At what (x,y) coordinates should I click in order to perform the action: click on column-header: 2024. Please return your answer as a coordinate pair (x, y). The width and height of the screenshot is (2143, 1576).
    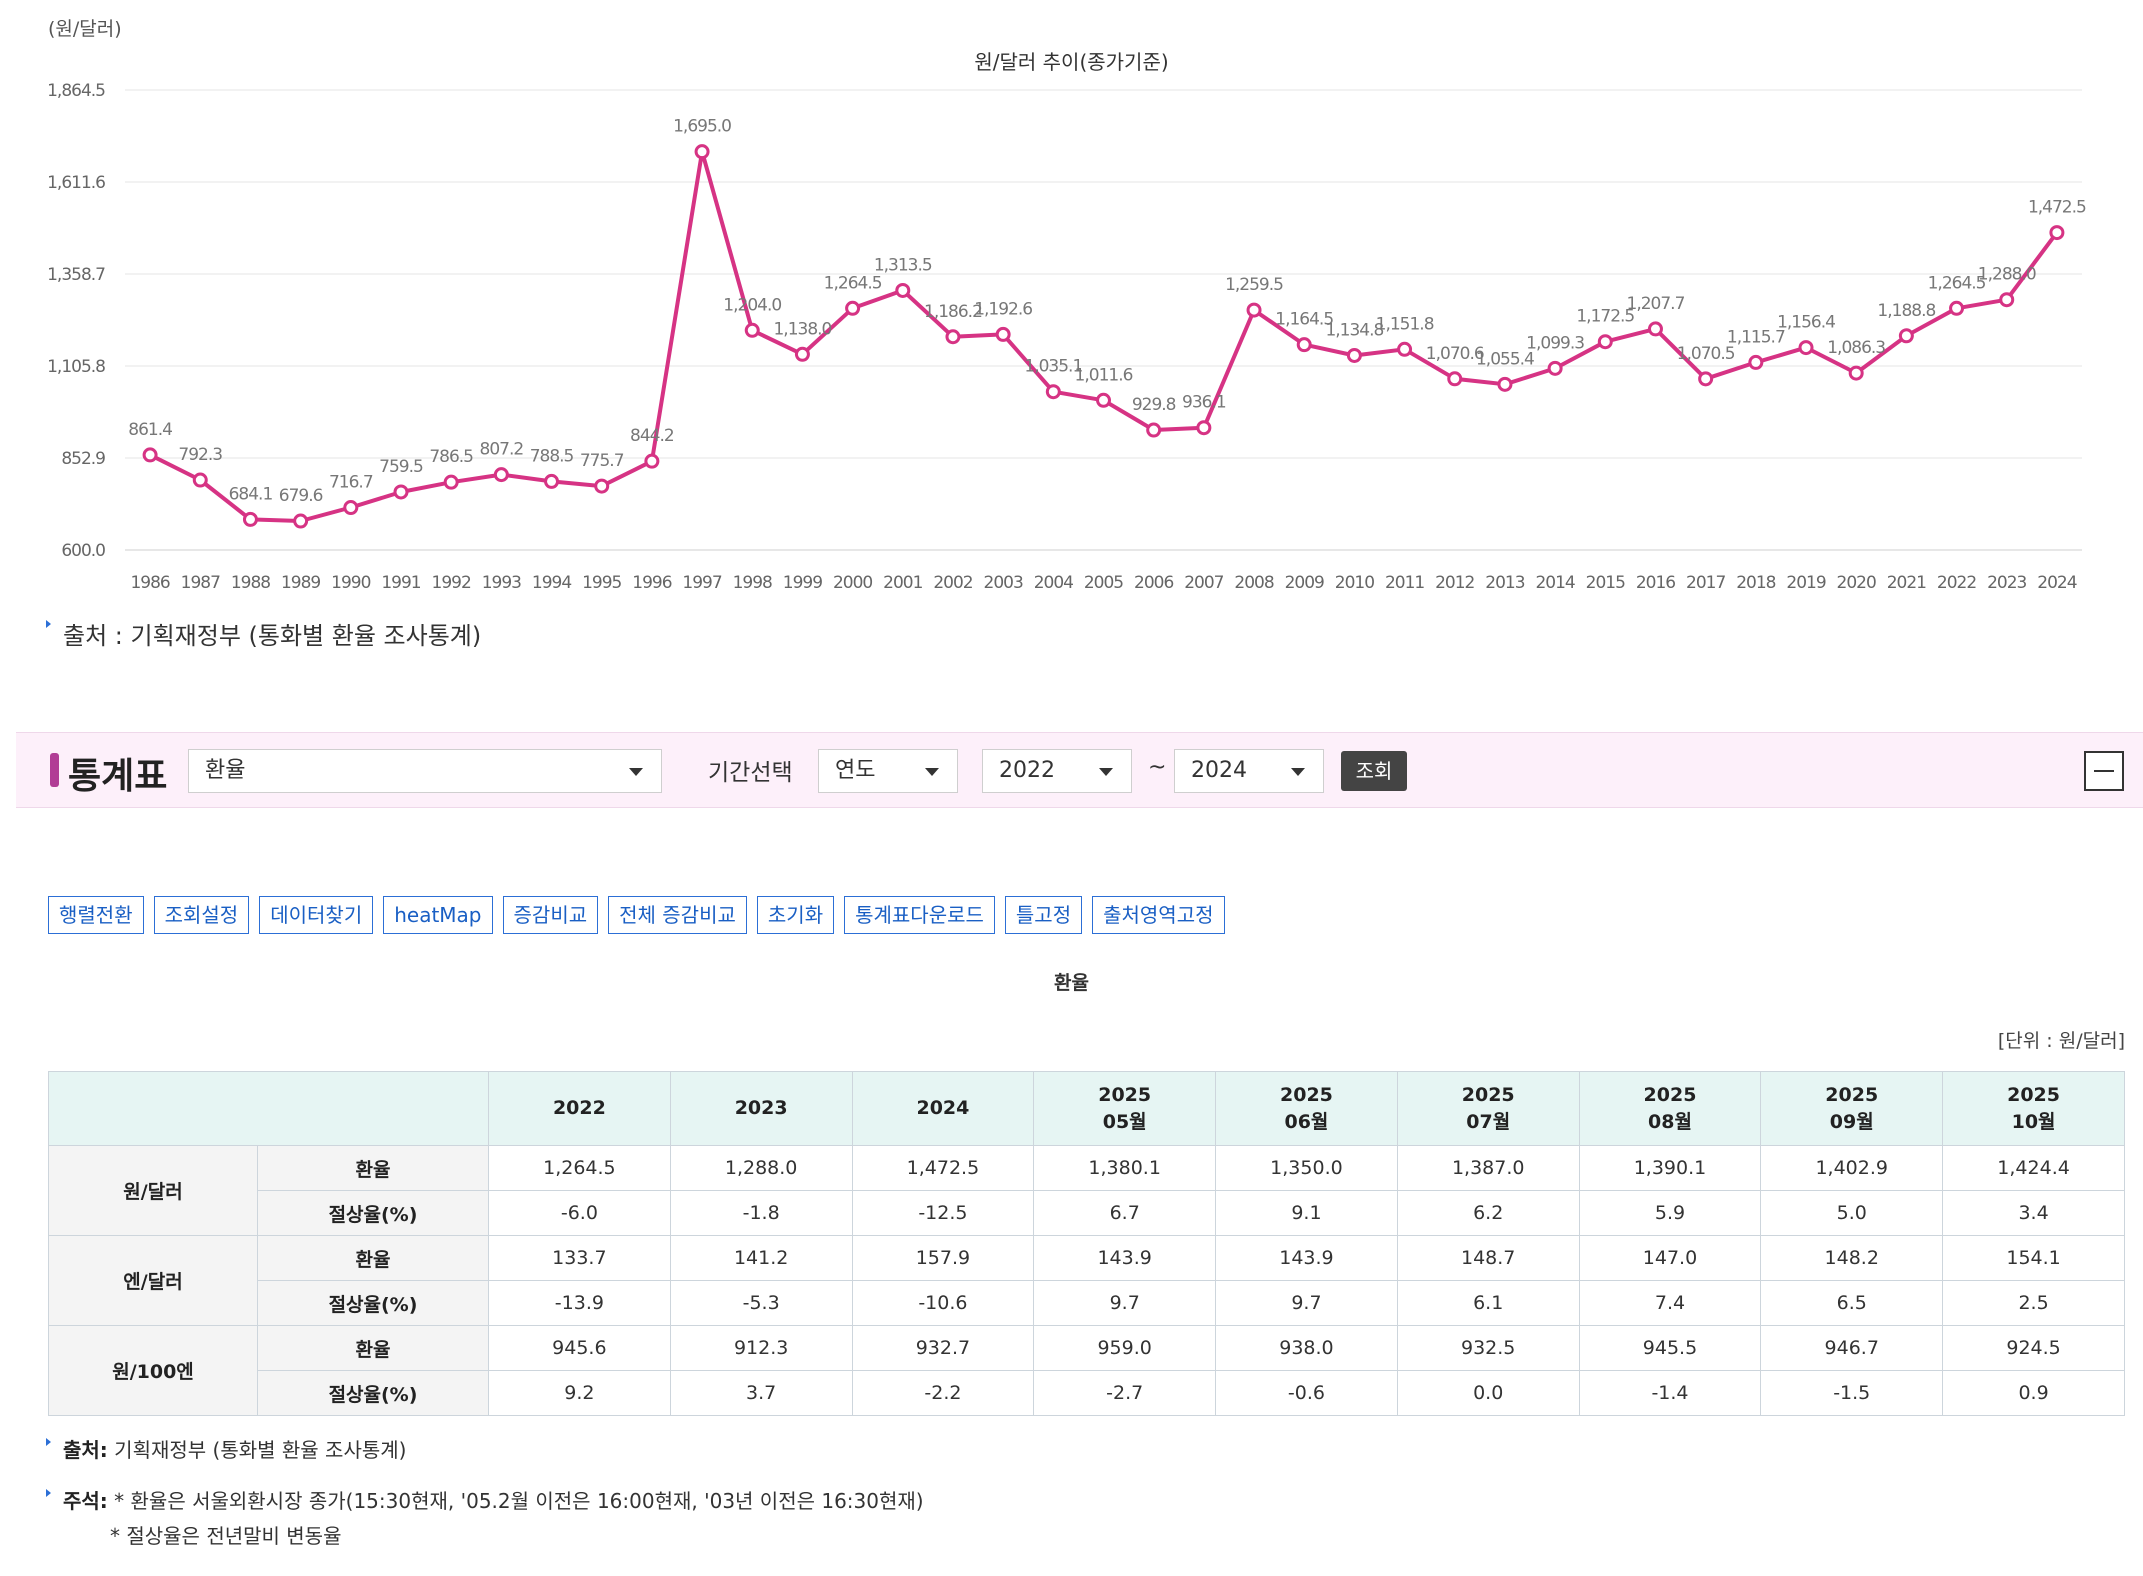
    Looking at the image, I should click on (943, 1108).